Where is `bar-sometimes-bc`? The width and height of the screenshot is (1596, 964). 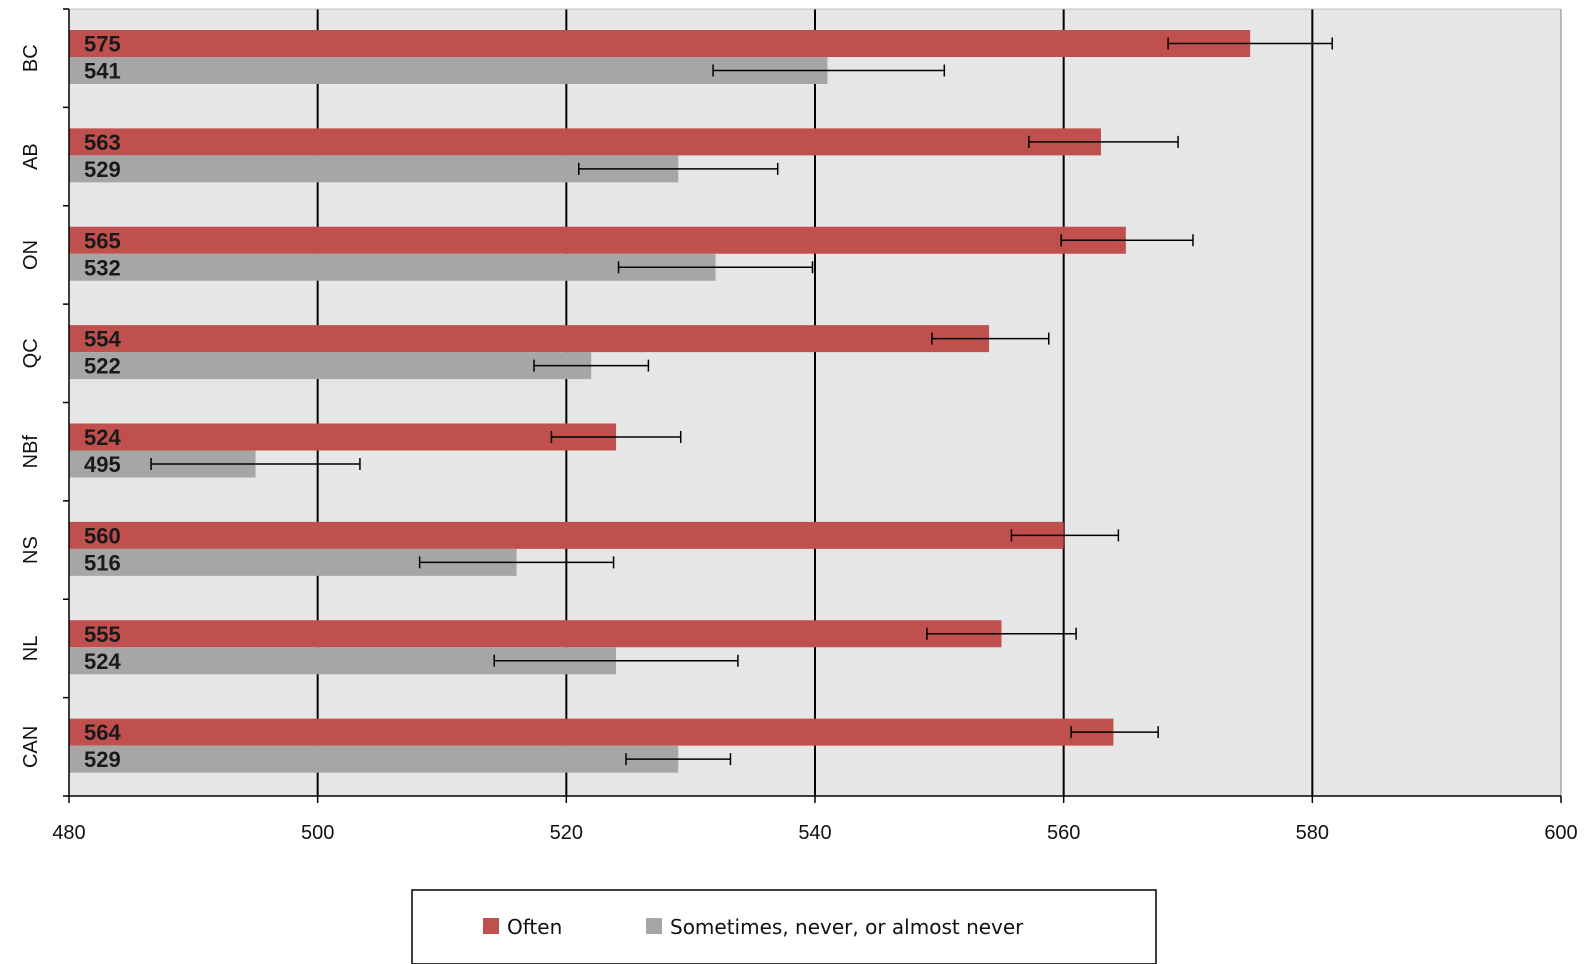 bar-sometimes-bc is located at coordinates (448, 70).